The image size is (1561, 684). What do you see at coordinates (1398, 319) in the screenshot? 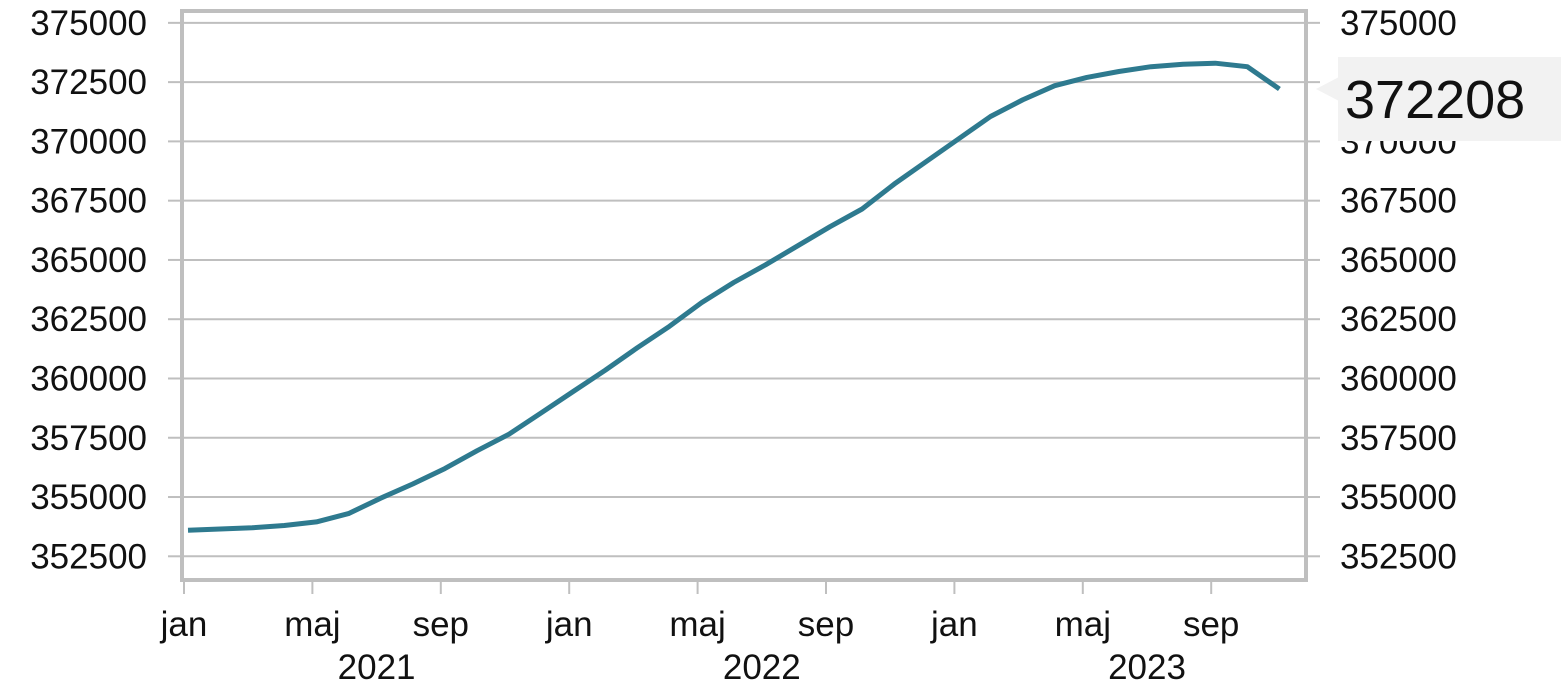
I see `y-tick-label-right: 362500` at bounding box center [1398, 319].